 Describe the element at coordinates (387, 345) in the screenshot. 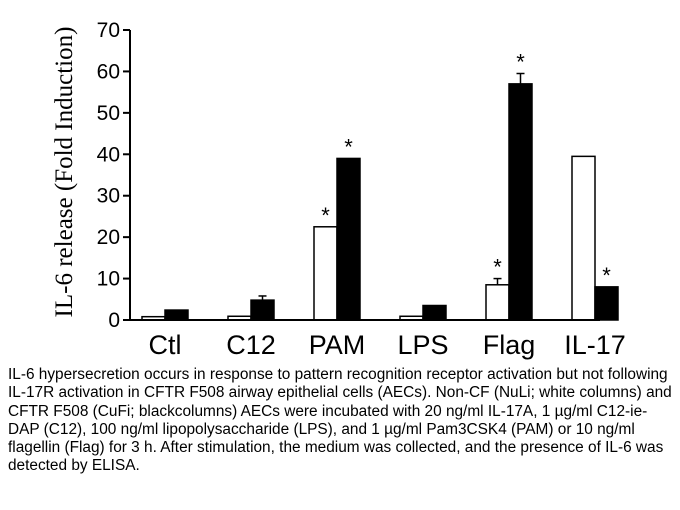

I see `category-labels: Ctl C12 PAM LPS Flag IL-17` at that location.